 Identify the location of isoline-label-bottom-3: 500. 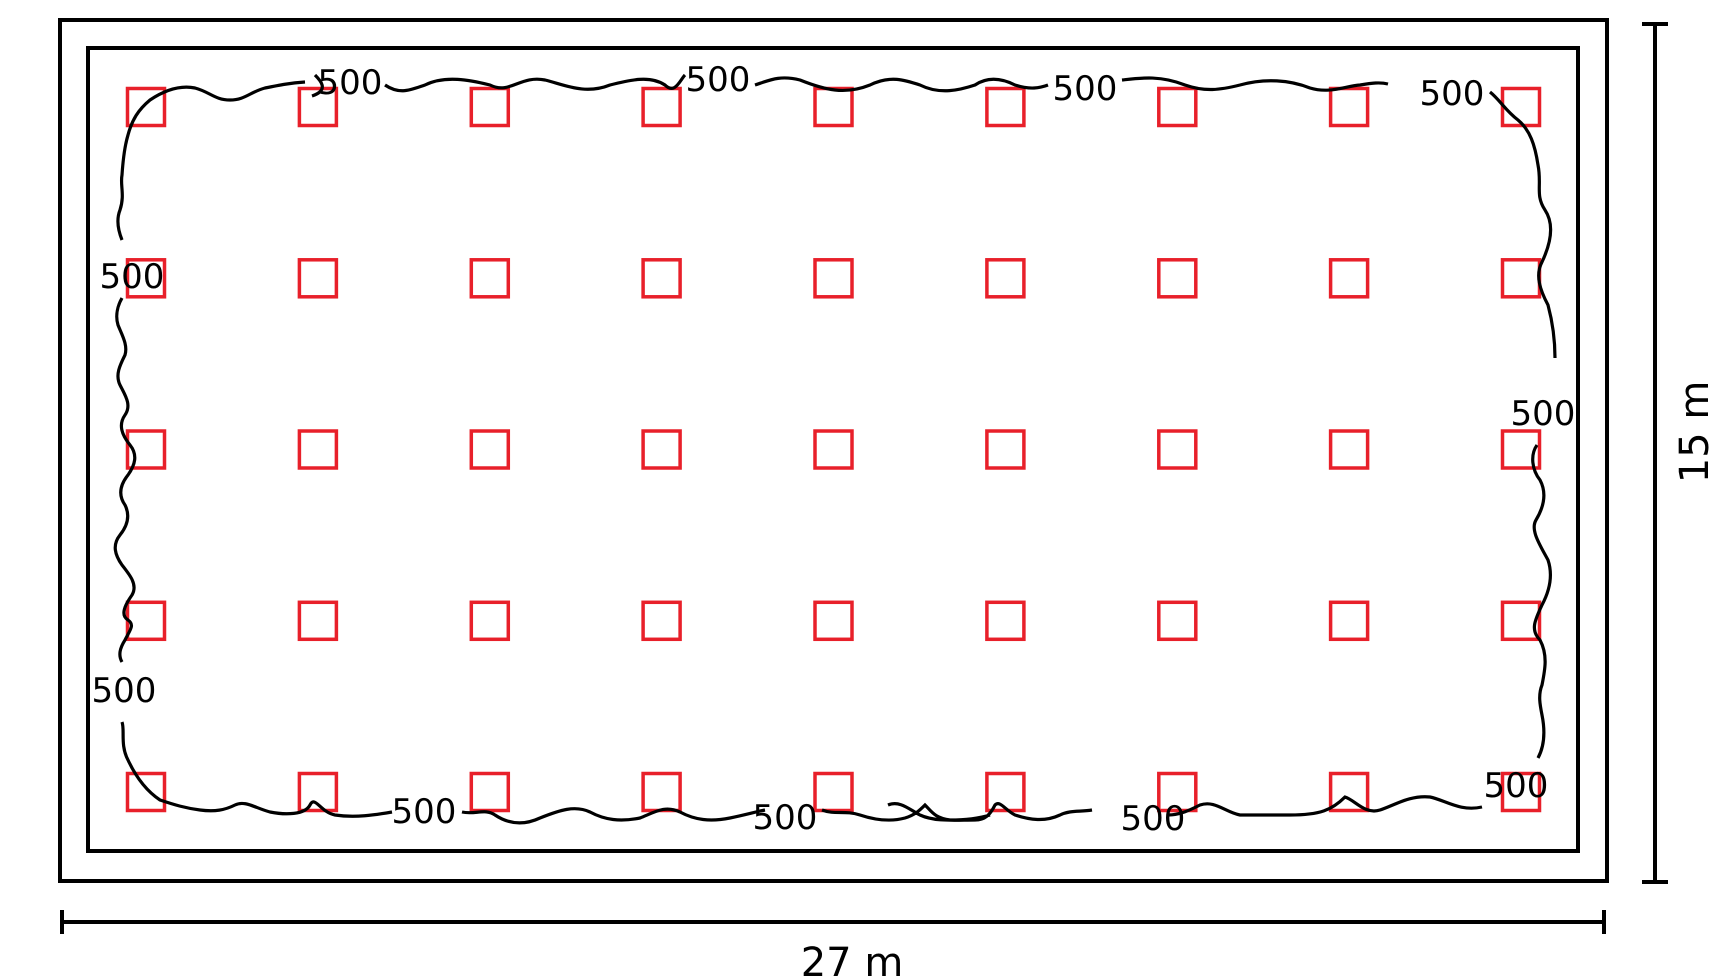
(1153, 819).